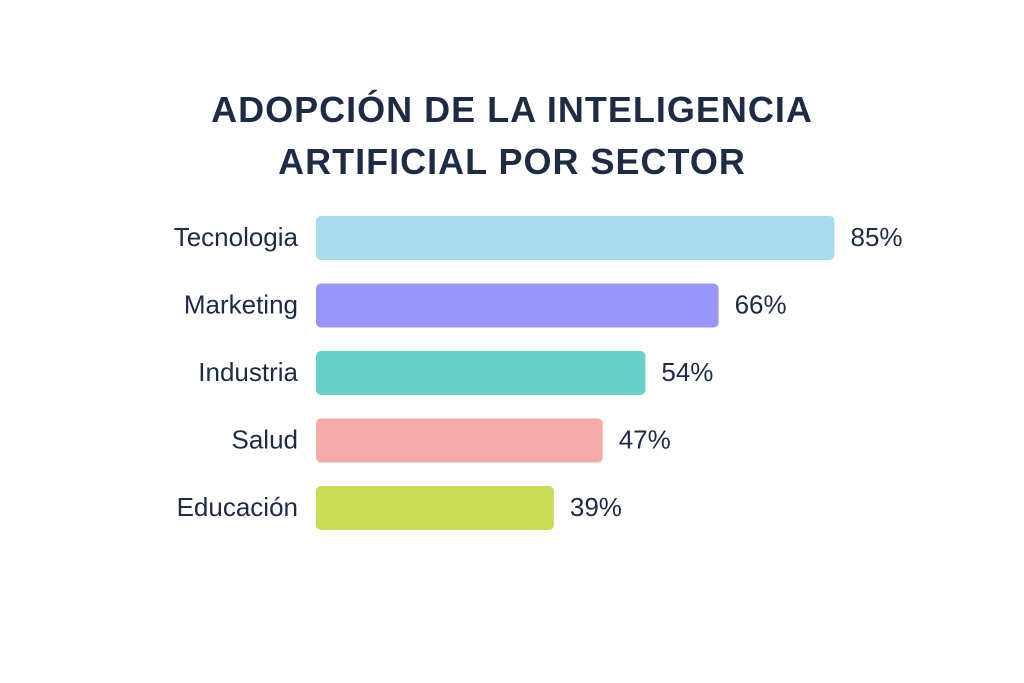 Image resolution: width=1024 pixels, height=683 pixels. What do you see at coordinates (241, 304) in the screenshot?
I see `category-label: Marketing` at bounding box center [241, 304].